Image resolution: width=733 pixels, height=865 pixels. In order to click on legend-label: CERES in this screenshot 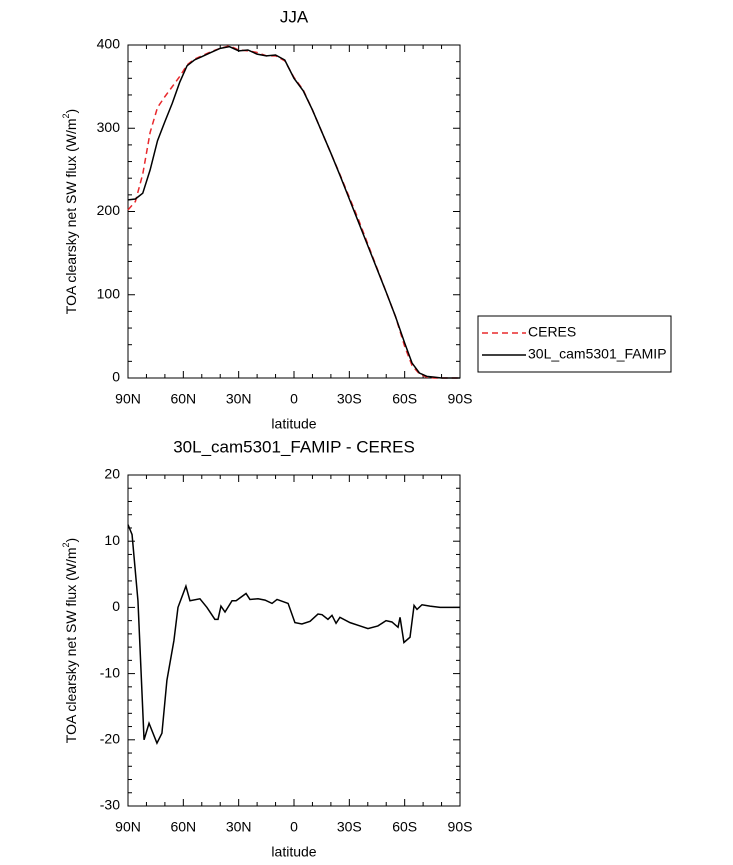, I will do `click(552, 332)`.